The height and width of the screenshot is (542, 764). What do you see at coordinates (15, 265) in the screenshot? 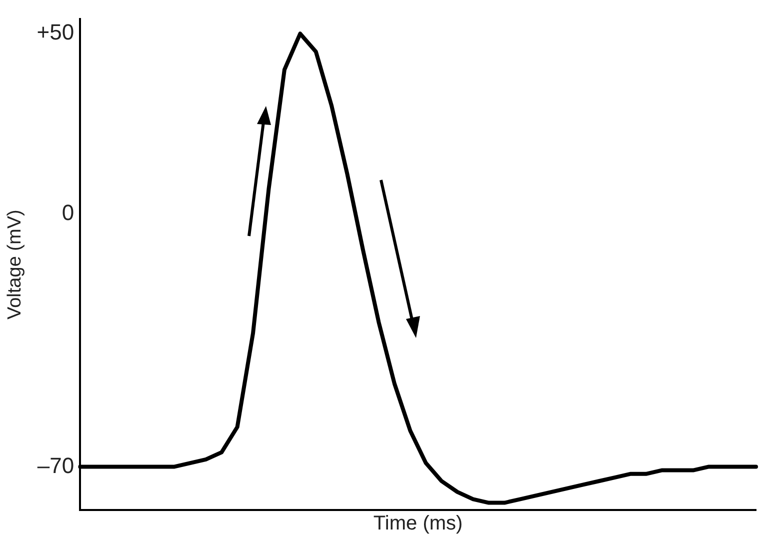
I see `y-axis-title: Voltage (mV)` at bounding box center [15, 265].